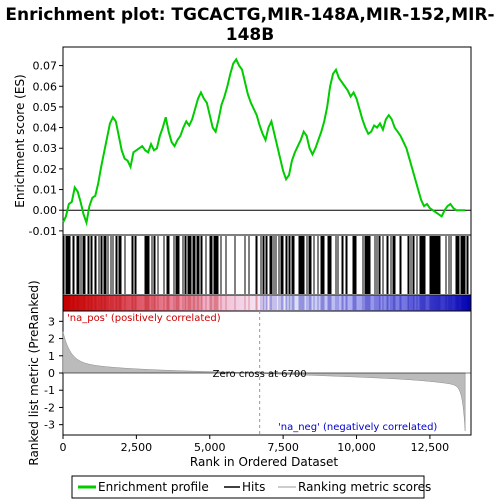  I want to click on chart-title-line2: 148B, so click(250, 35).